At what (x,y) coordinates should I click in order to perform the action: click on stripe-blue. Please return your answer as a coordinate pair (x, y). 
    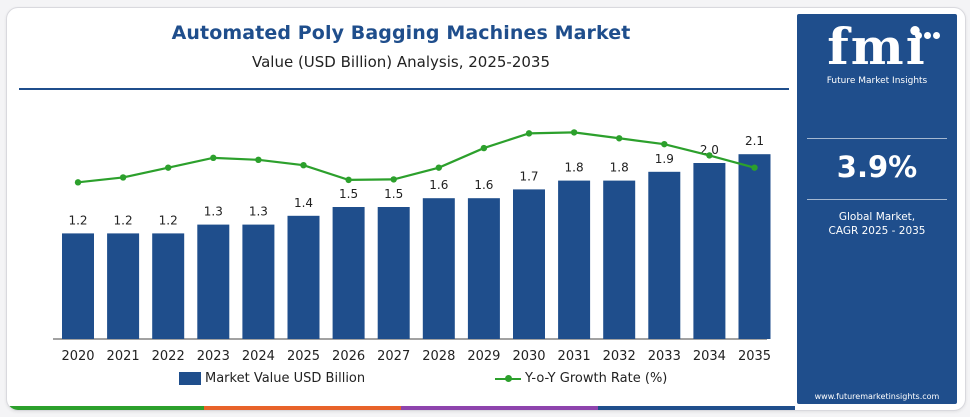
    Looking at the image, I should click on (696, 408).